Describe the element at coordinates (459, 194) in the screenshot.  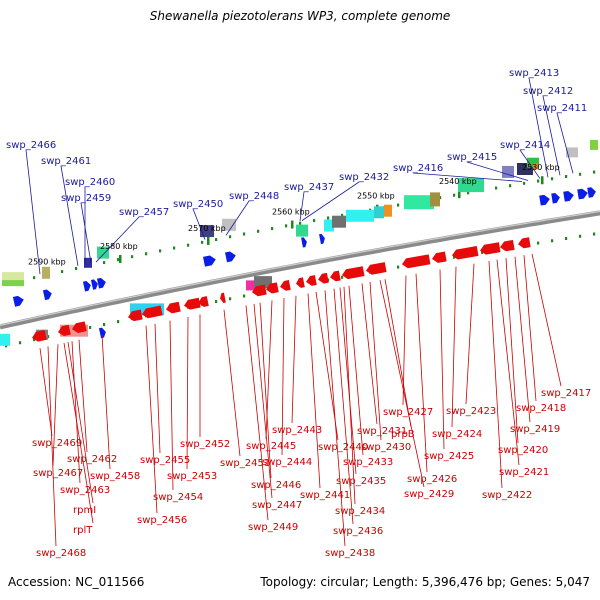
I see `major-tick` at that location.